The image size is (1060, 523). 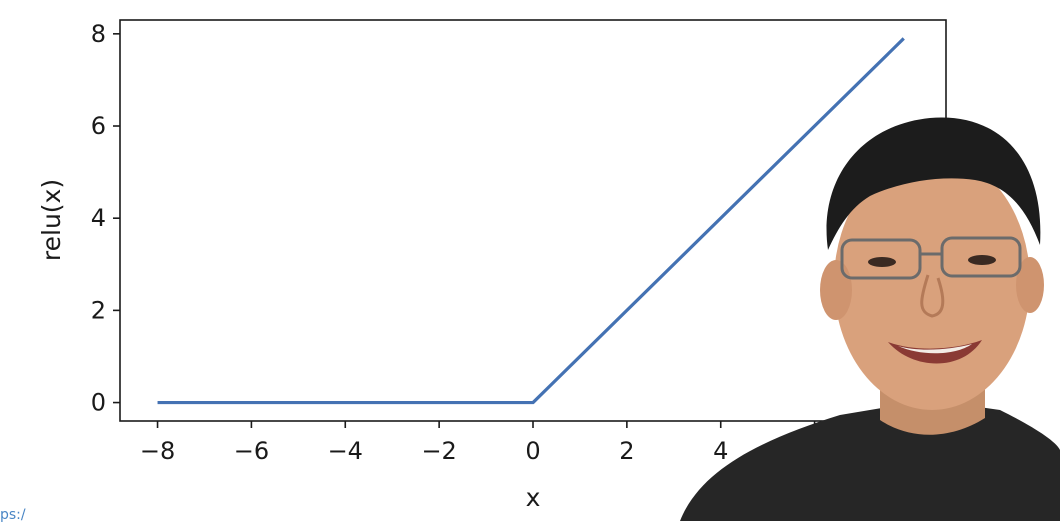 What do you see at coordinates (882, 262) in the screenshot?
I see `presenter-left-eye` at bounding box center [882, 262].